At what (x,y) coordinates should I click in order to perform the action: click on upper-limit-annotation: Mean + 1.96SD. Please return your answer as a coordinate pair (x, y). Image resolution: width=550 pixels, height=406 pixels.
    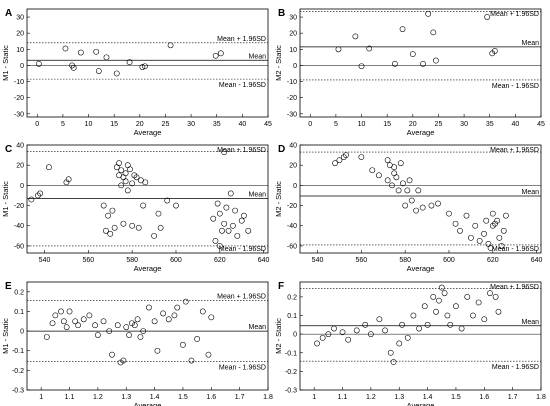
    Looking at the image, I should click on (514, 14).